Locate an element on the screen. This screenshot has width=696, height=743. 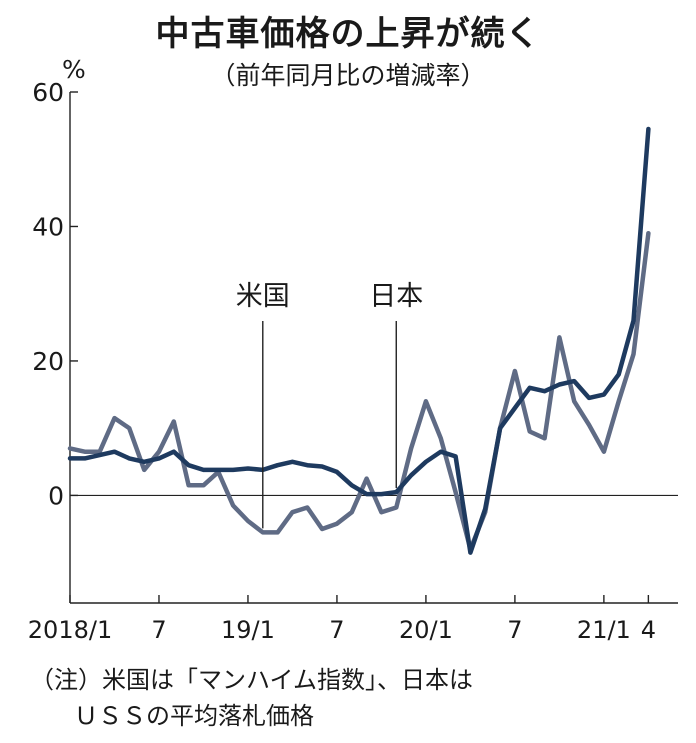
footnote-line-2: ＵＳＳの平均落札価格 is located at coordinates (194, 716).